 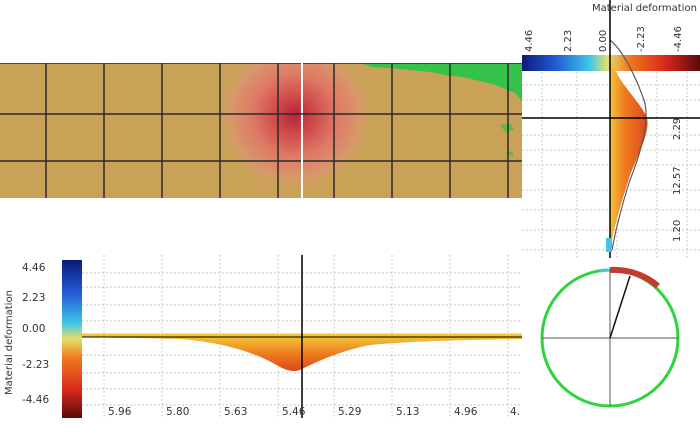 I want to click on bottom-axis-label: 4.96, so click(x=466, y=412).